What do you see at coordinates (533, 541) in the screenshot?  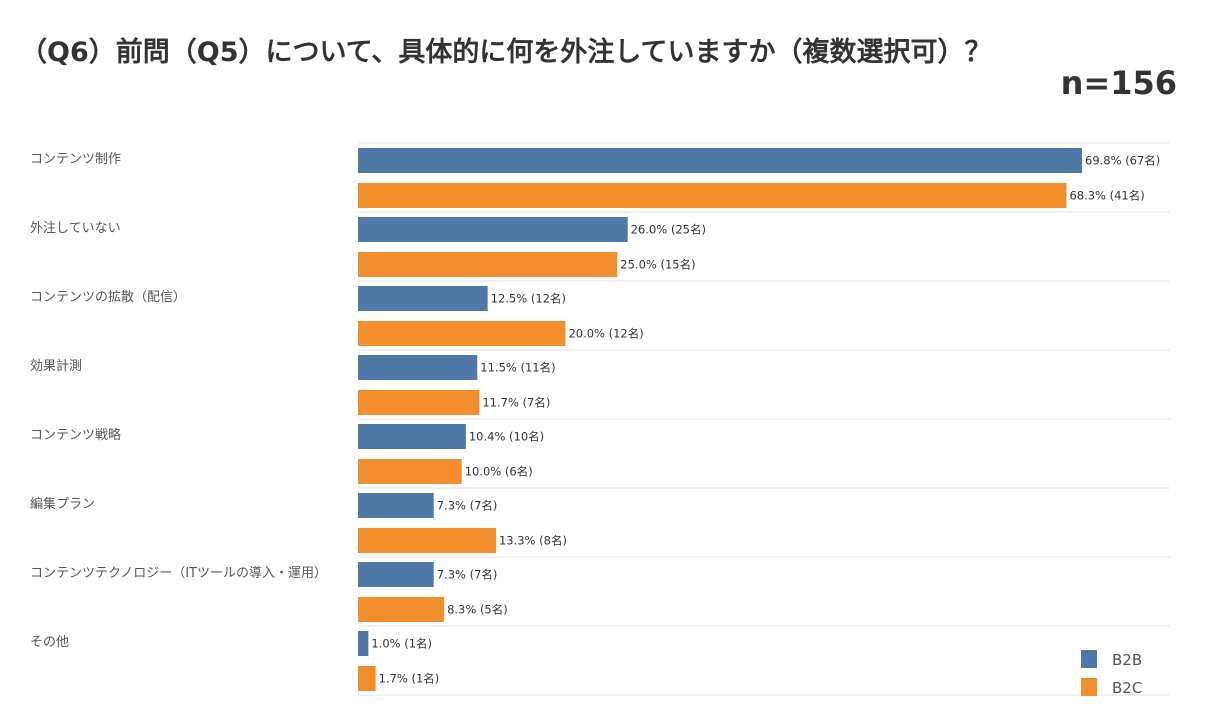 I see `data-label: 13.3% (8名)` at bounding box center [533, 541].